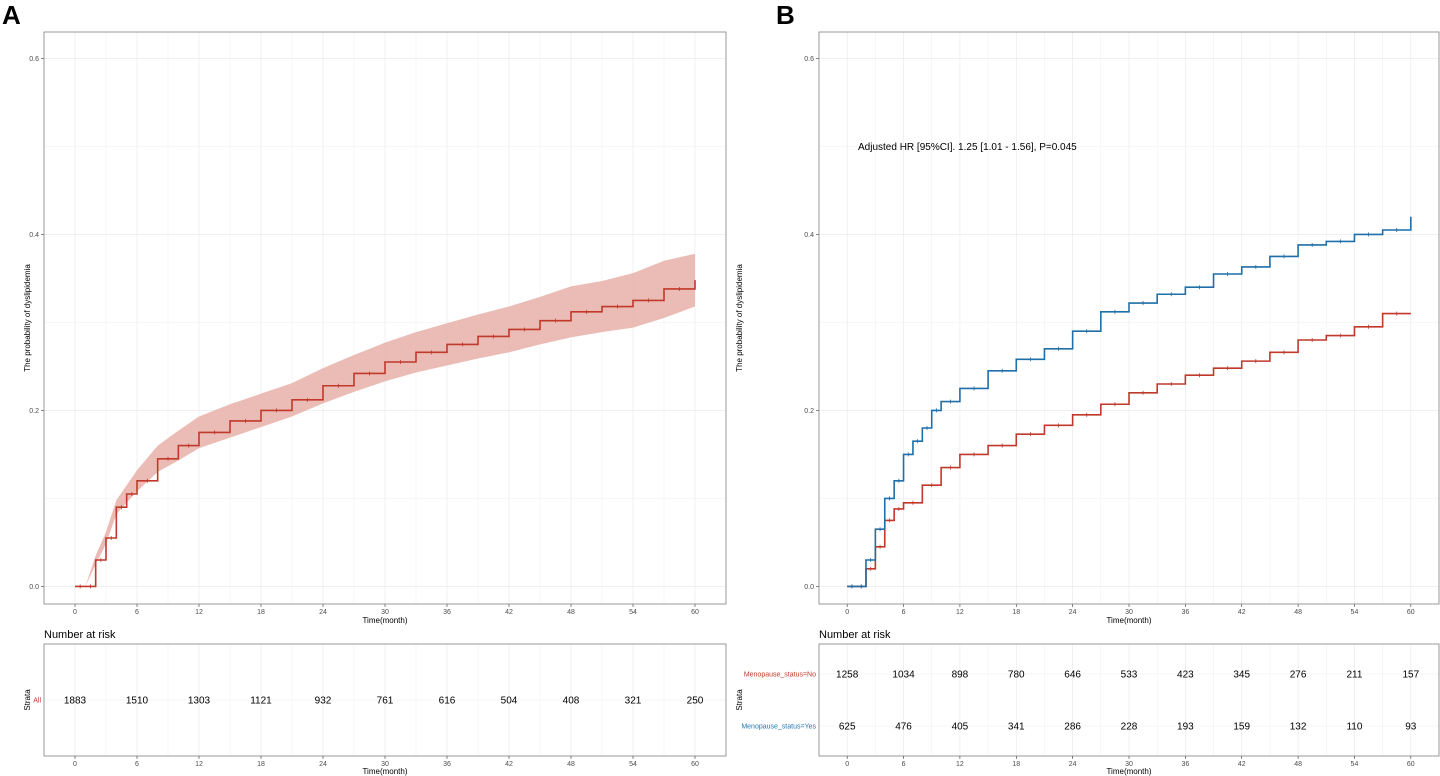  Describe the element at coordinates (199, 612) in the screenshot. I see `panel-a-xtick-label-2: 12` at that location.